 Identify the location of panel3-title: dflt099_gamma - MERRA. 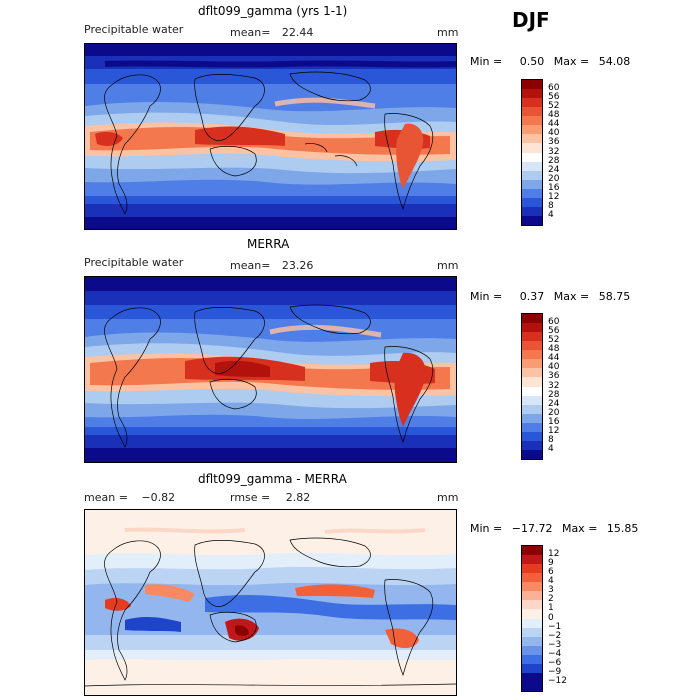
(272, 479).